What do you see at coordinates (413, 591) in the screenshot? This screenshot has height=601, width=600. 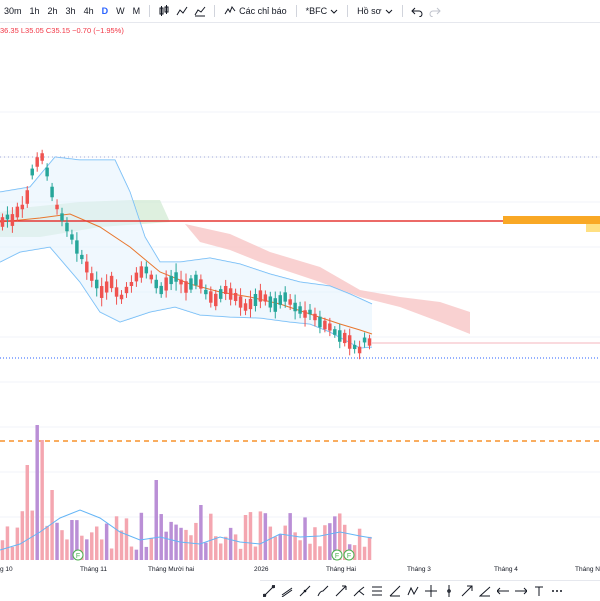 I see `zigzag-icon` at bounding box center [413, 591].